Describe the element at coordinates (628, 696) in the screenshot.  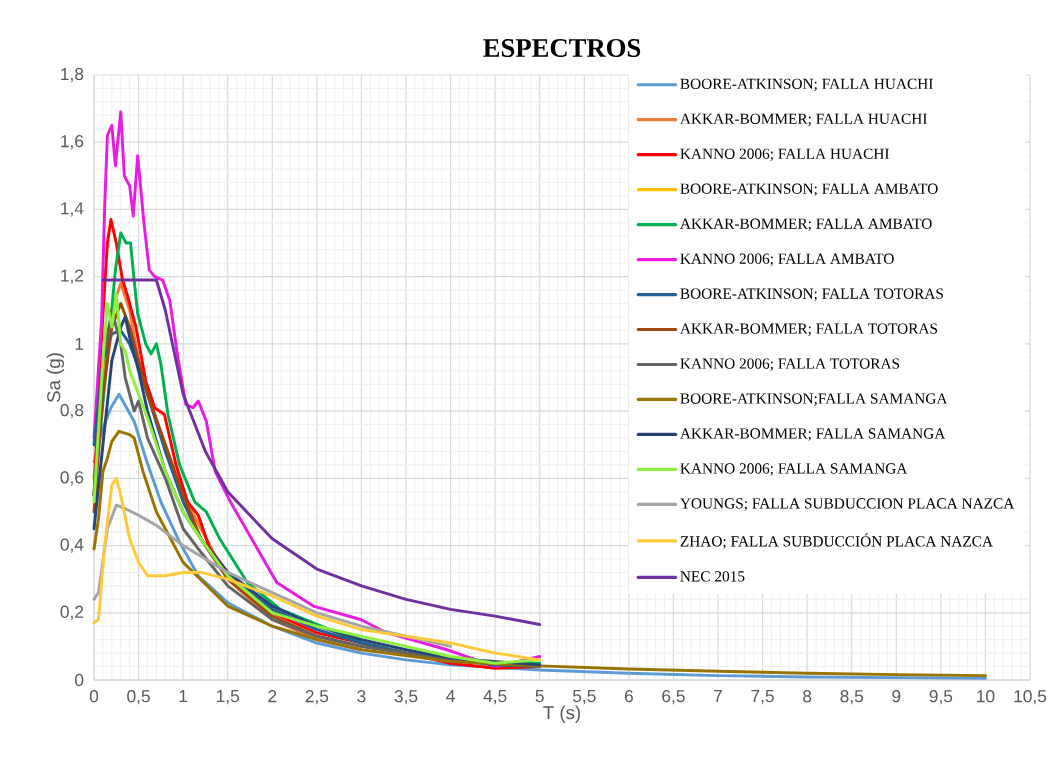
I see `x-tick-label: 6` at that location.